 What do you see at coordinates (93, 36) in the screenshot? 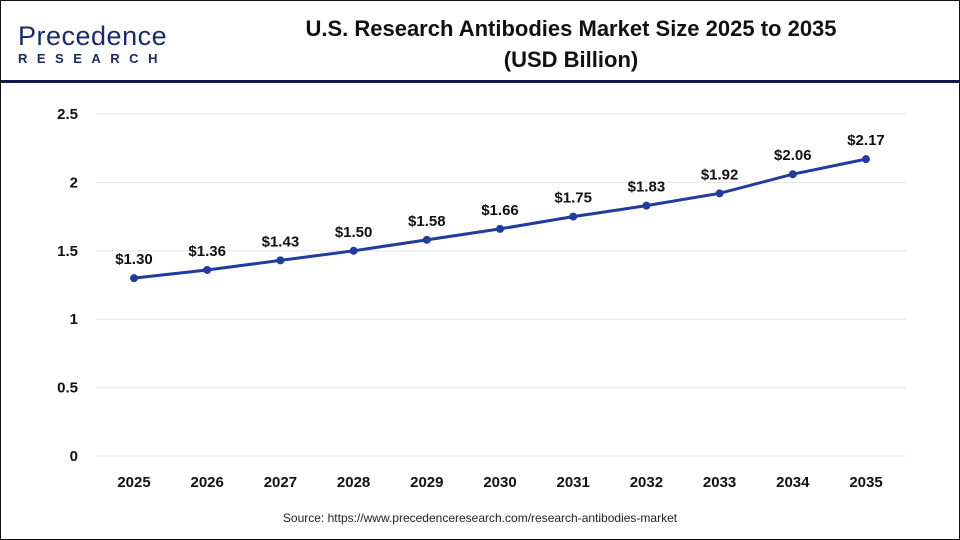
I see `logo-line1: Precedence` at bounding box center [93, 36].